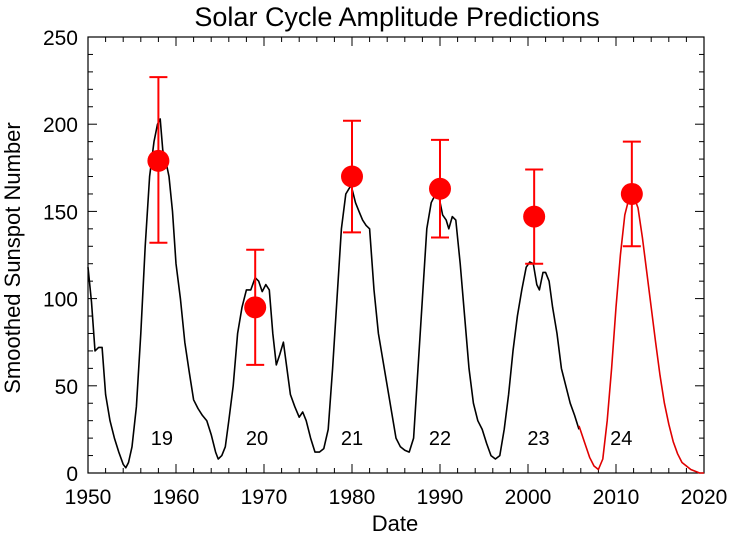 Image resolution: width=734 pixels, height=533 pixels. Describe the element at coordinates (162, 439) in the screenshot. I see `cycle-label: 19` at that location.